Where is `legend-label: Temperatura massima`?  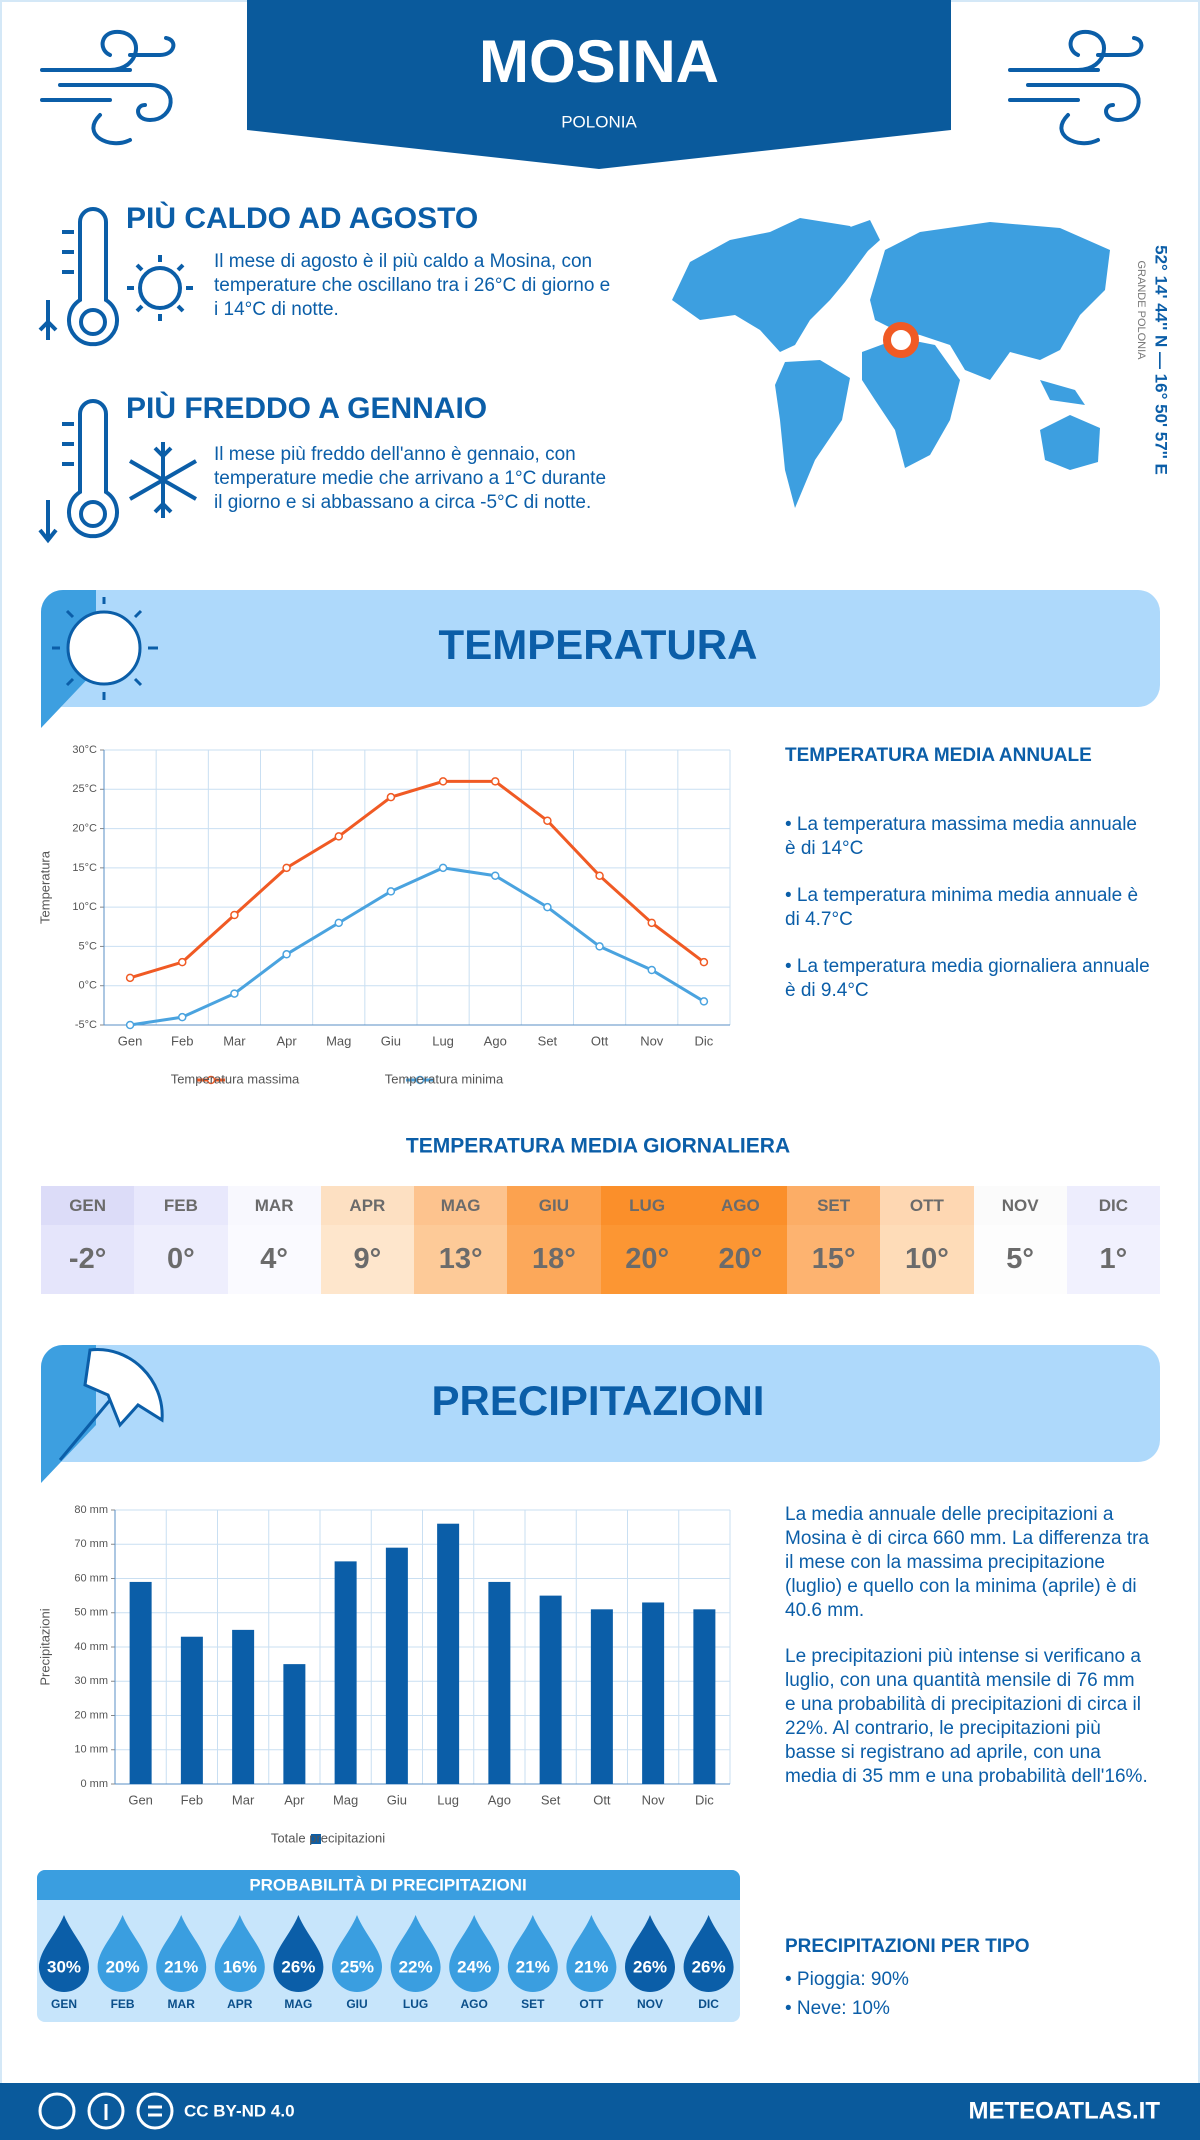 legend-label: Temperatura massima is located at coordinates (235, 1078).